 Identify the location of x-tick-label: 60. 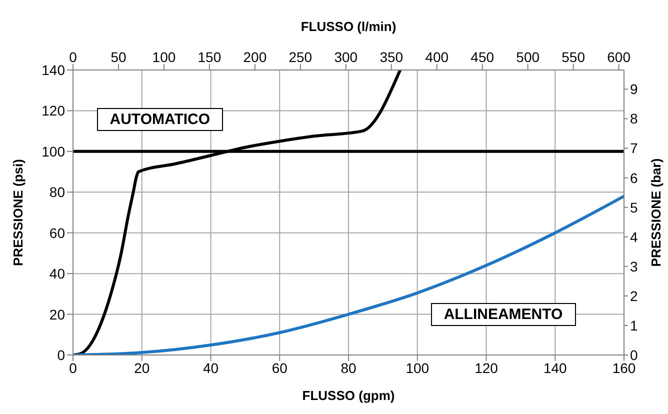
(280, 368).